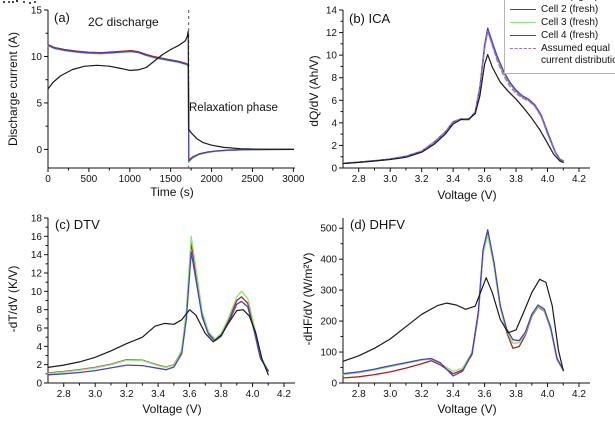  Describe the element at coordinates (314, 91) in the screenshot. I see `b-yaxis-title: dQ/dV (Ah/V)` at that location.